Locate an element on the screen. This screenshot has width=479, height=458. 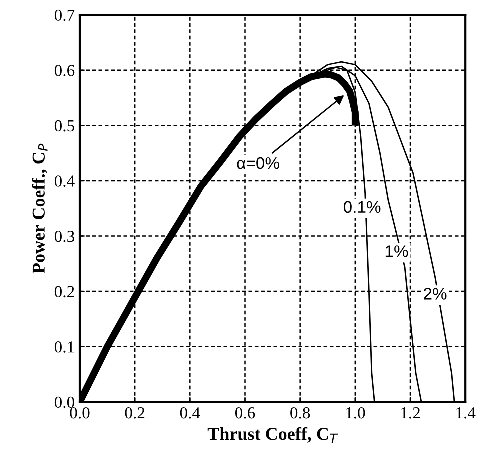
annotation: α=0% is located at coordinates (258, 163).